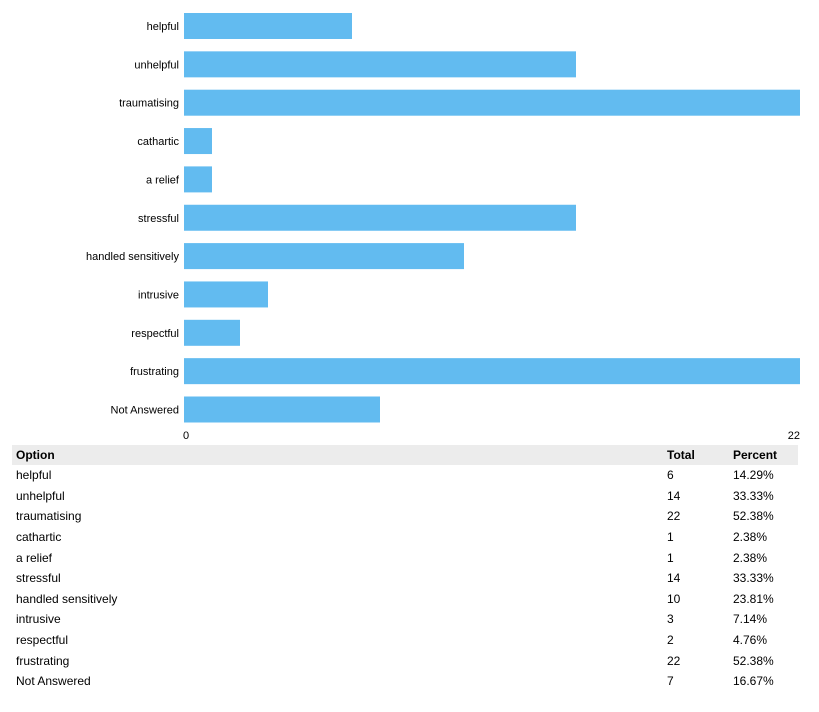  What do you see at coordinates (753, 475) in the screenshot?
I see `cell-percent: 14.29%` at bounding box center [753, 475].